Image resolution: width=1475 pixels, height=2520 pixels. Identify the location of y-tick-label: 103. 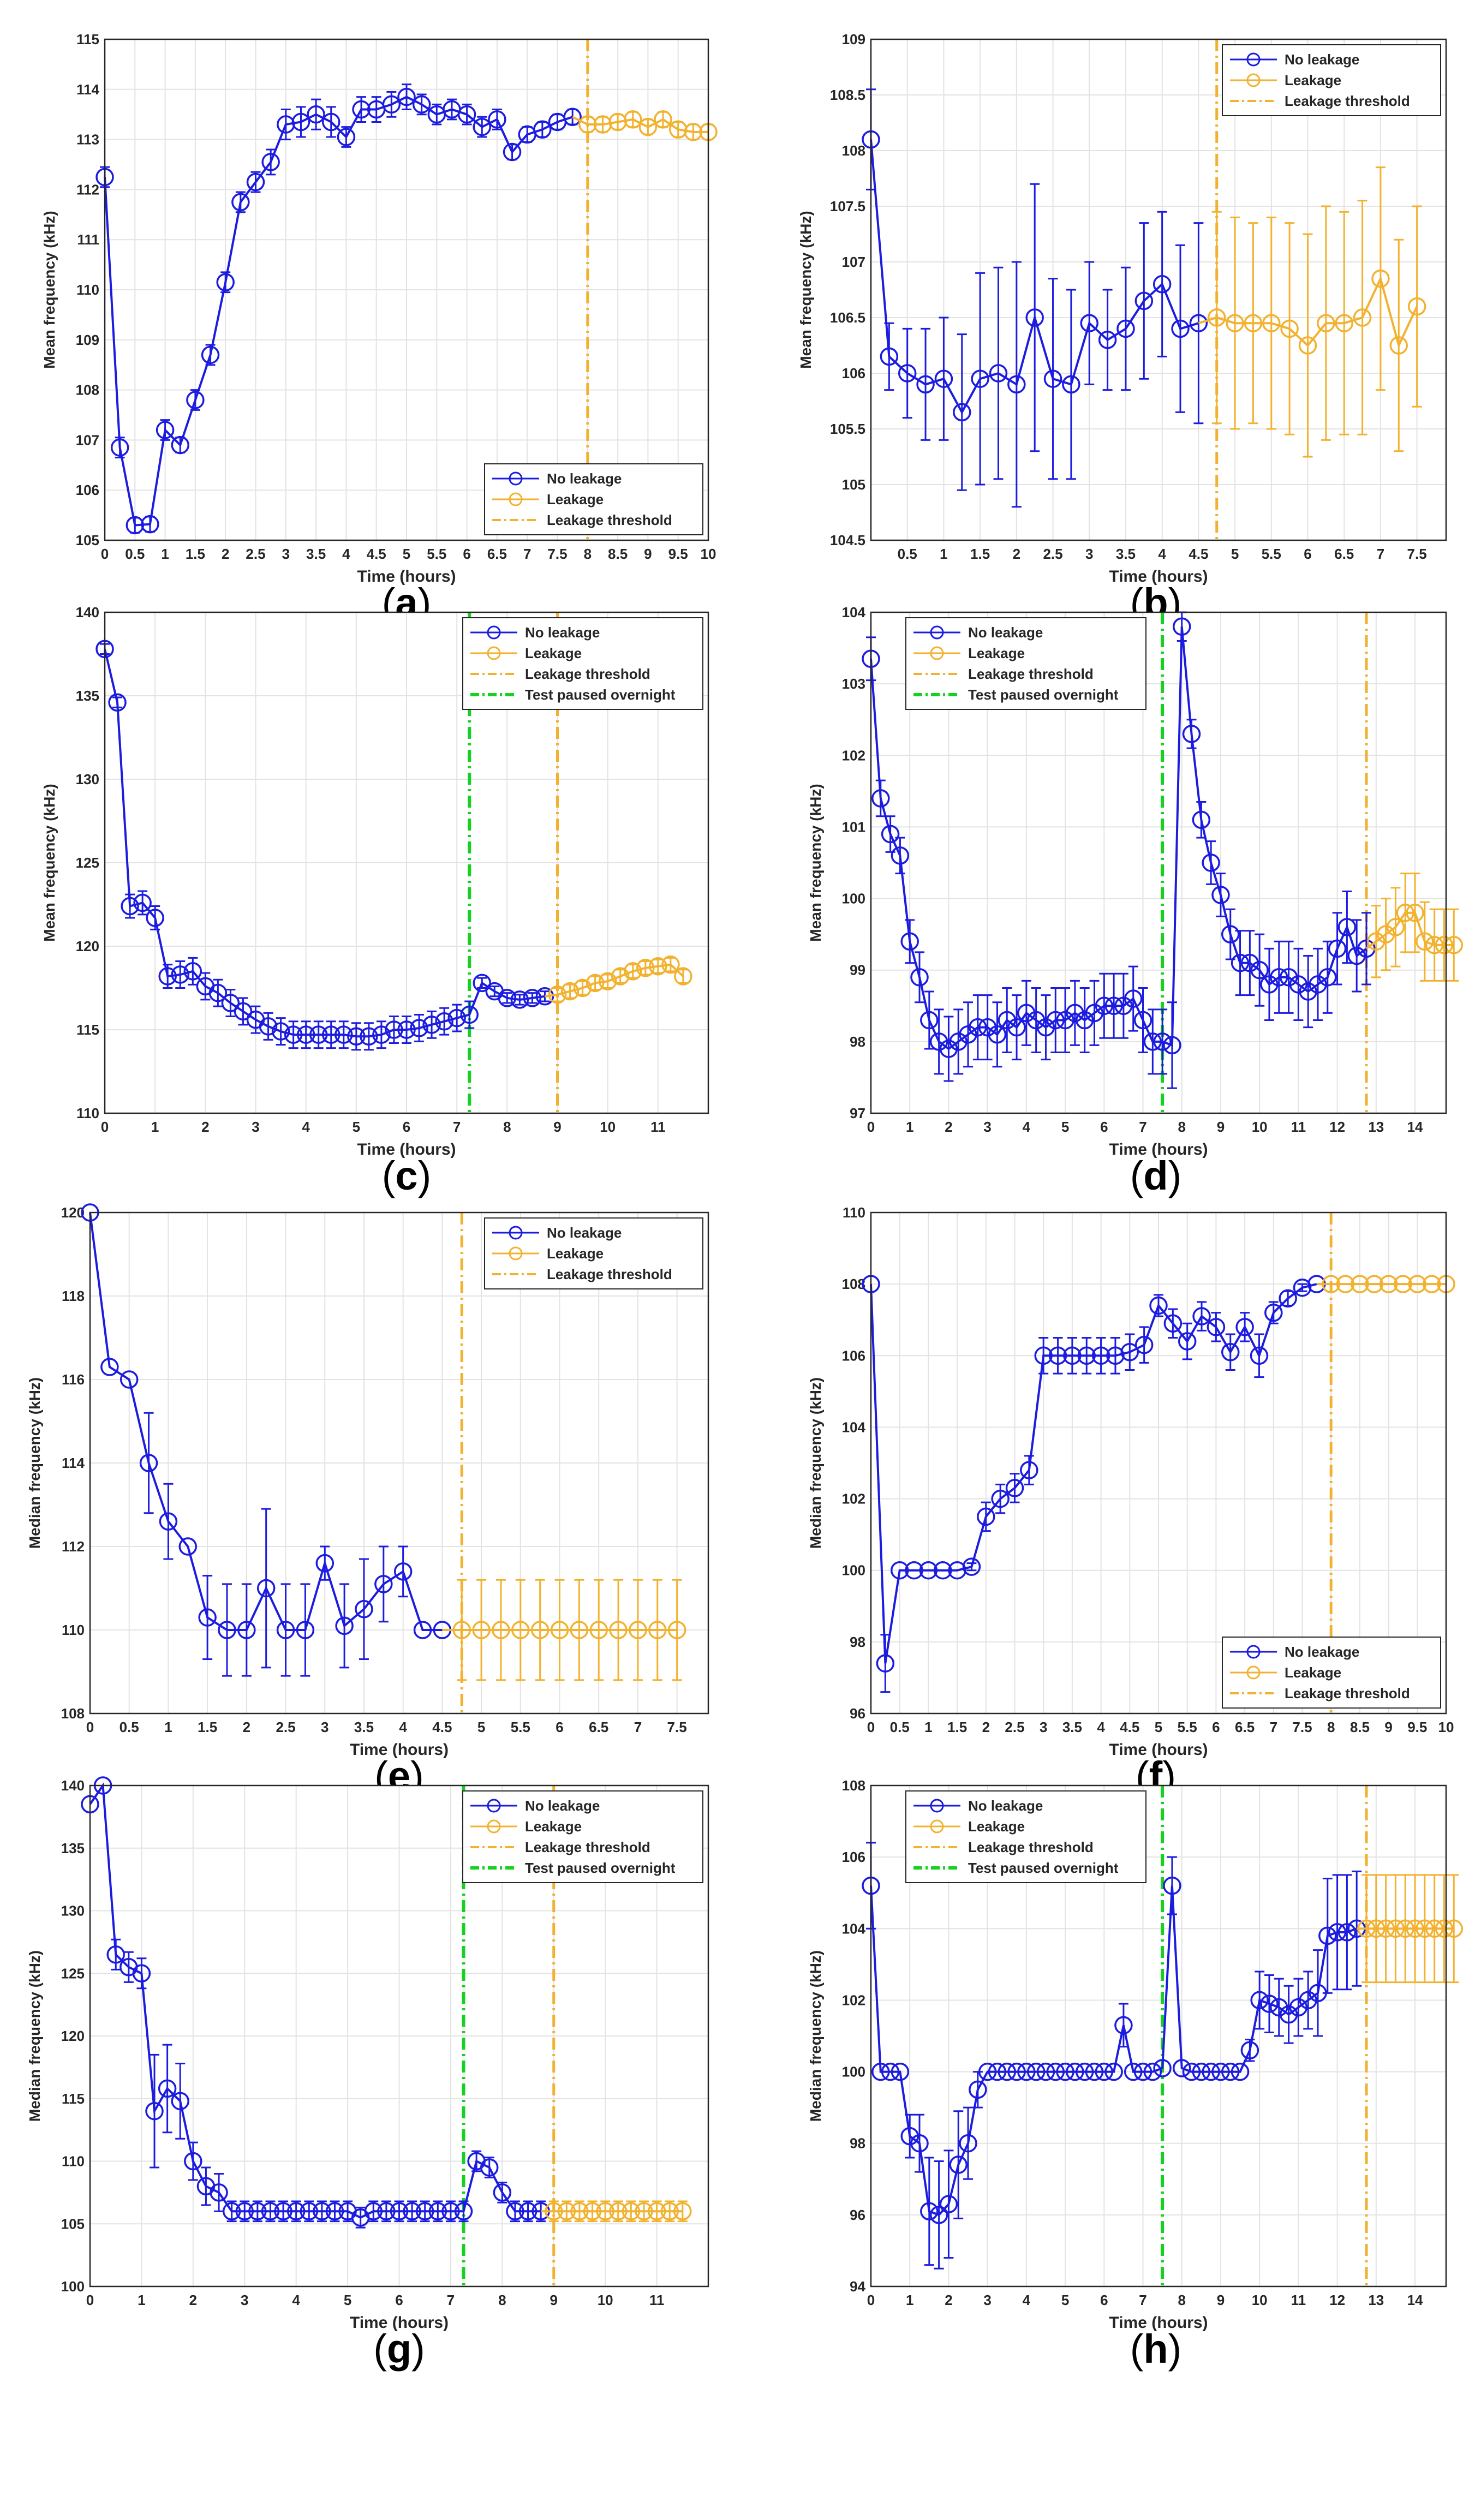
(853, 684).